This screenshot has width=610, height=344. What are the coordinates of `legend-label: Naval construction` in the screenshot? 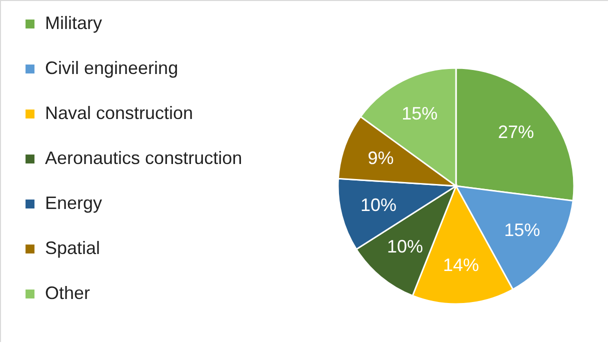 It's located at (119, 113).